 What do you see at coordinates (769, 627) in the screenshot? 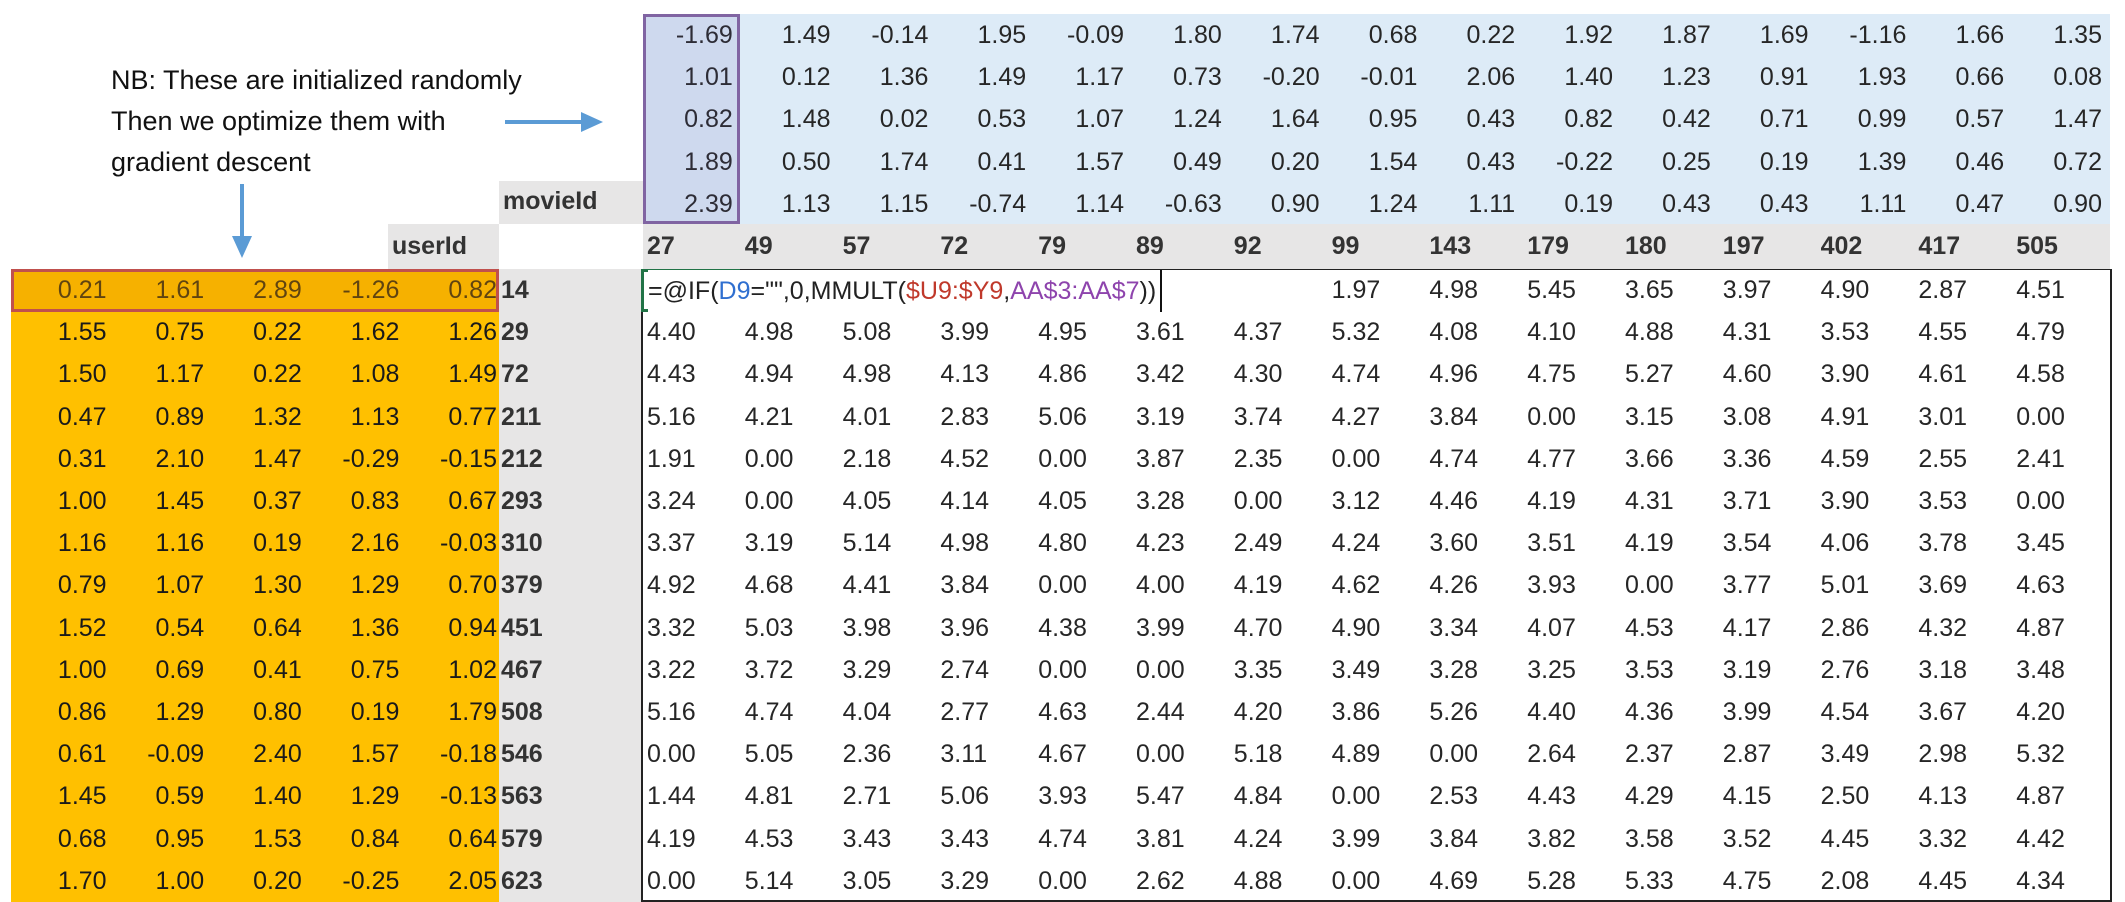
I see `prediction-cell: 5.03` at bounding box center [769, 627].